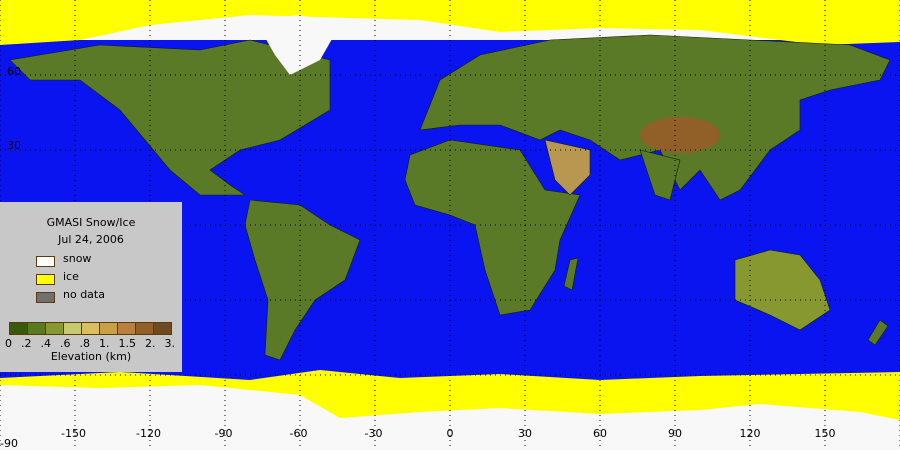  I want to click on elevation-tick: .4, so click(46, 343).